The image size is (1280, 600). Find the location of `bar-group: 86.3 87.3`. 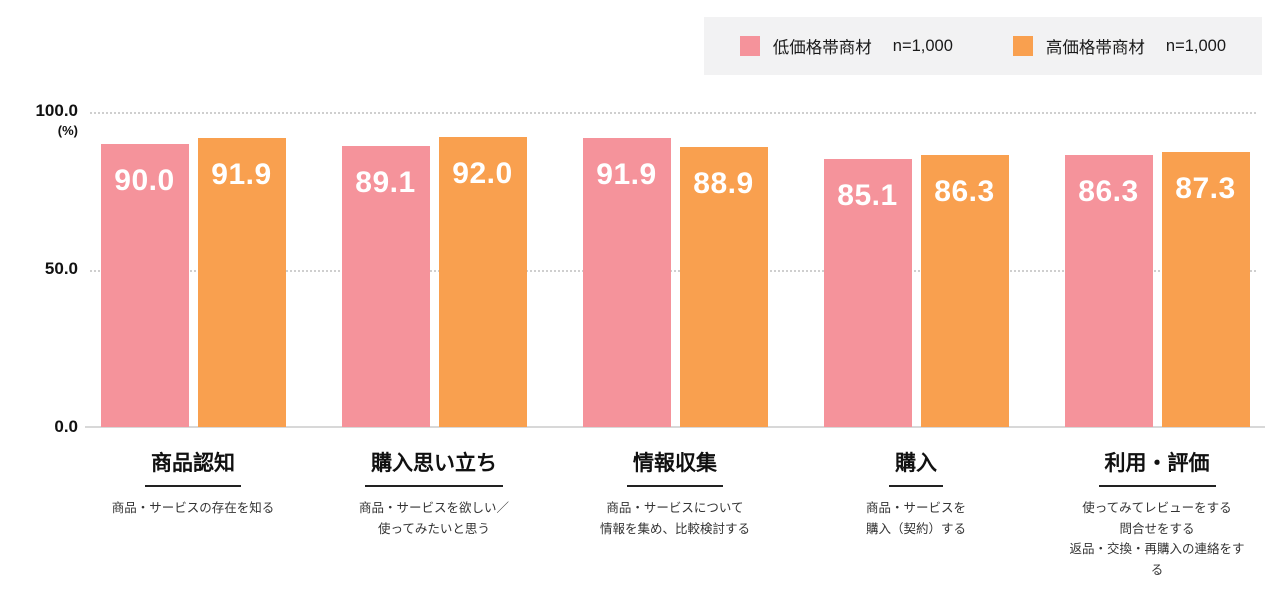

bar-group: 86.3 87.3 is located at coordinates (1157, 269).